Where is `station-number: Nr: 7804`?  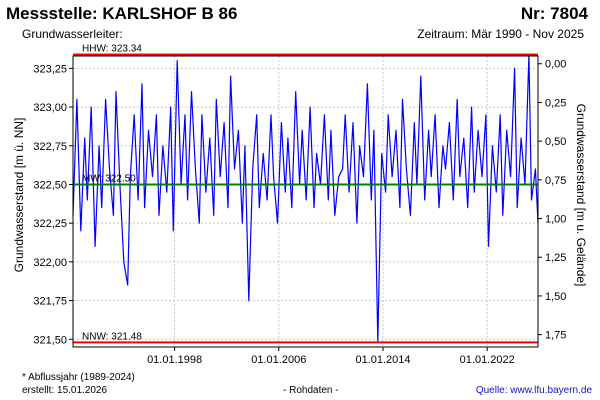
station-number: Nr: 7804 is located at coordinates (554, 13).